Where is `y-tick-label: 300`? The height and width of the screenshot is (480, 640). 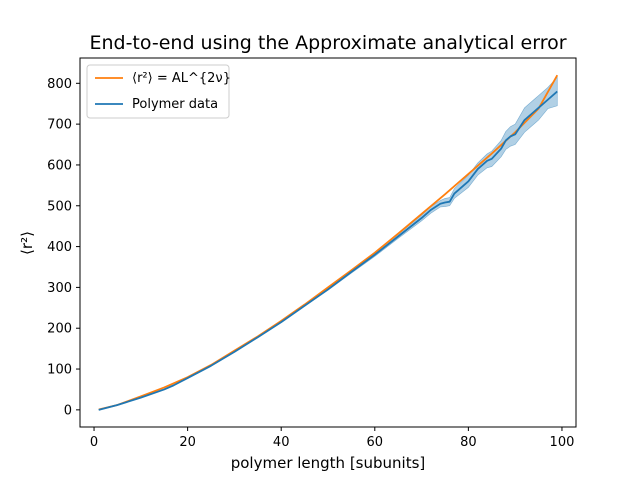 y-tick-label: 300 is located at coordinates (59, 288).